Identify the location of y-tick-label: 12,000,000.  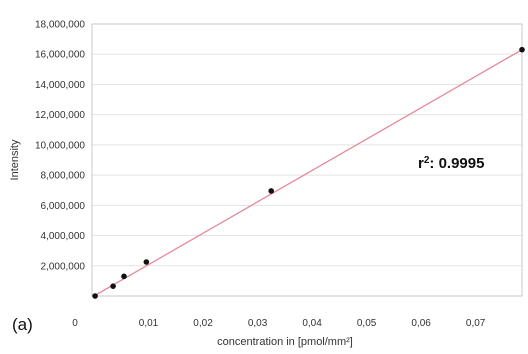
(60, 115).